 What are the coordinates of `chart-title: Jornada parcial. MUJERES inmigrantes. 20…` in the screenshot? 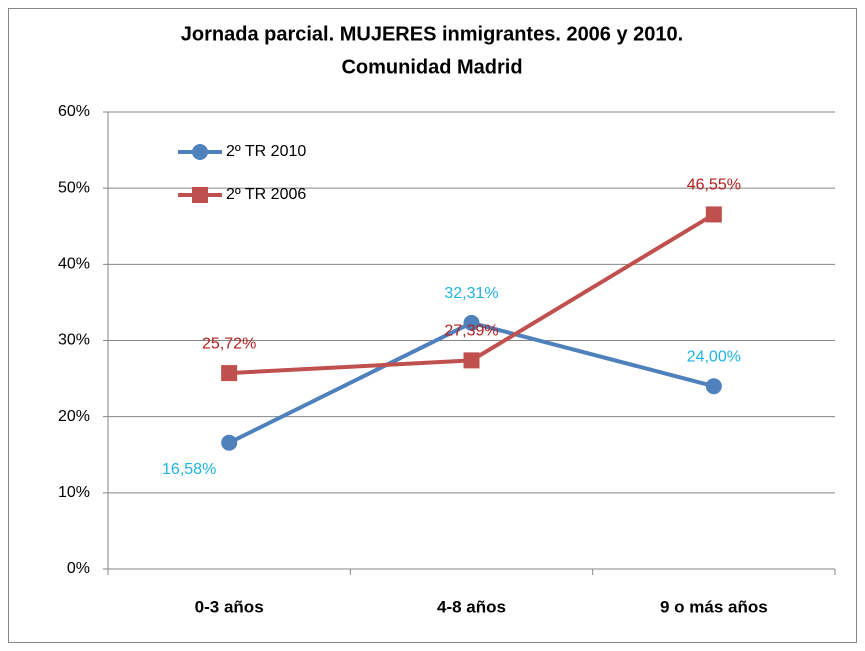 It's located at (432, 34).